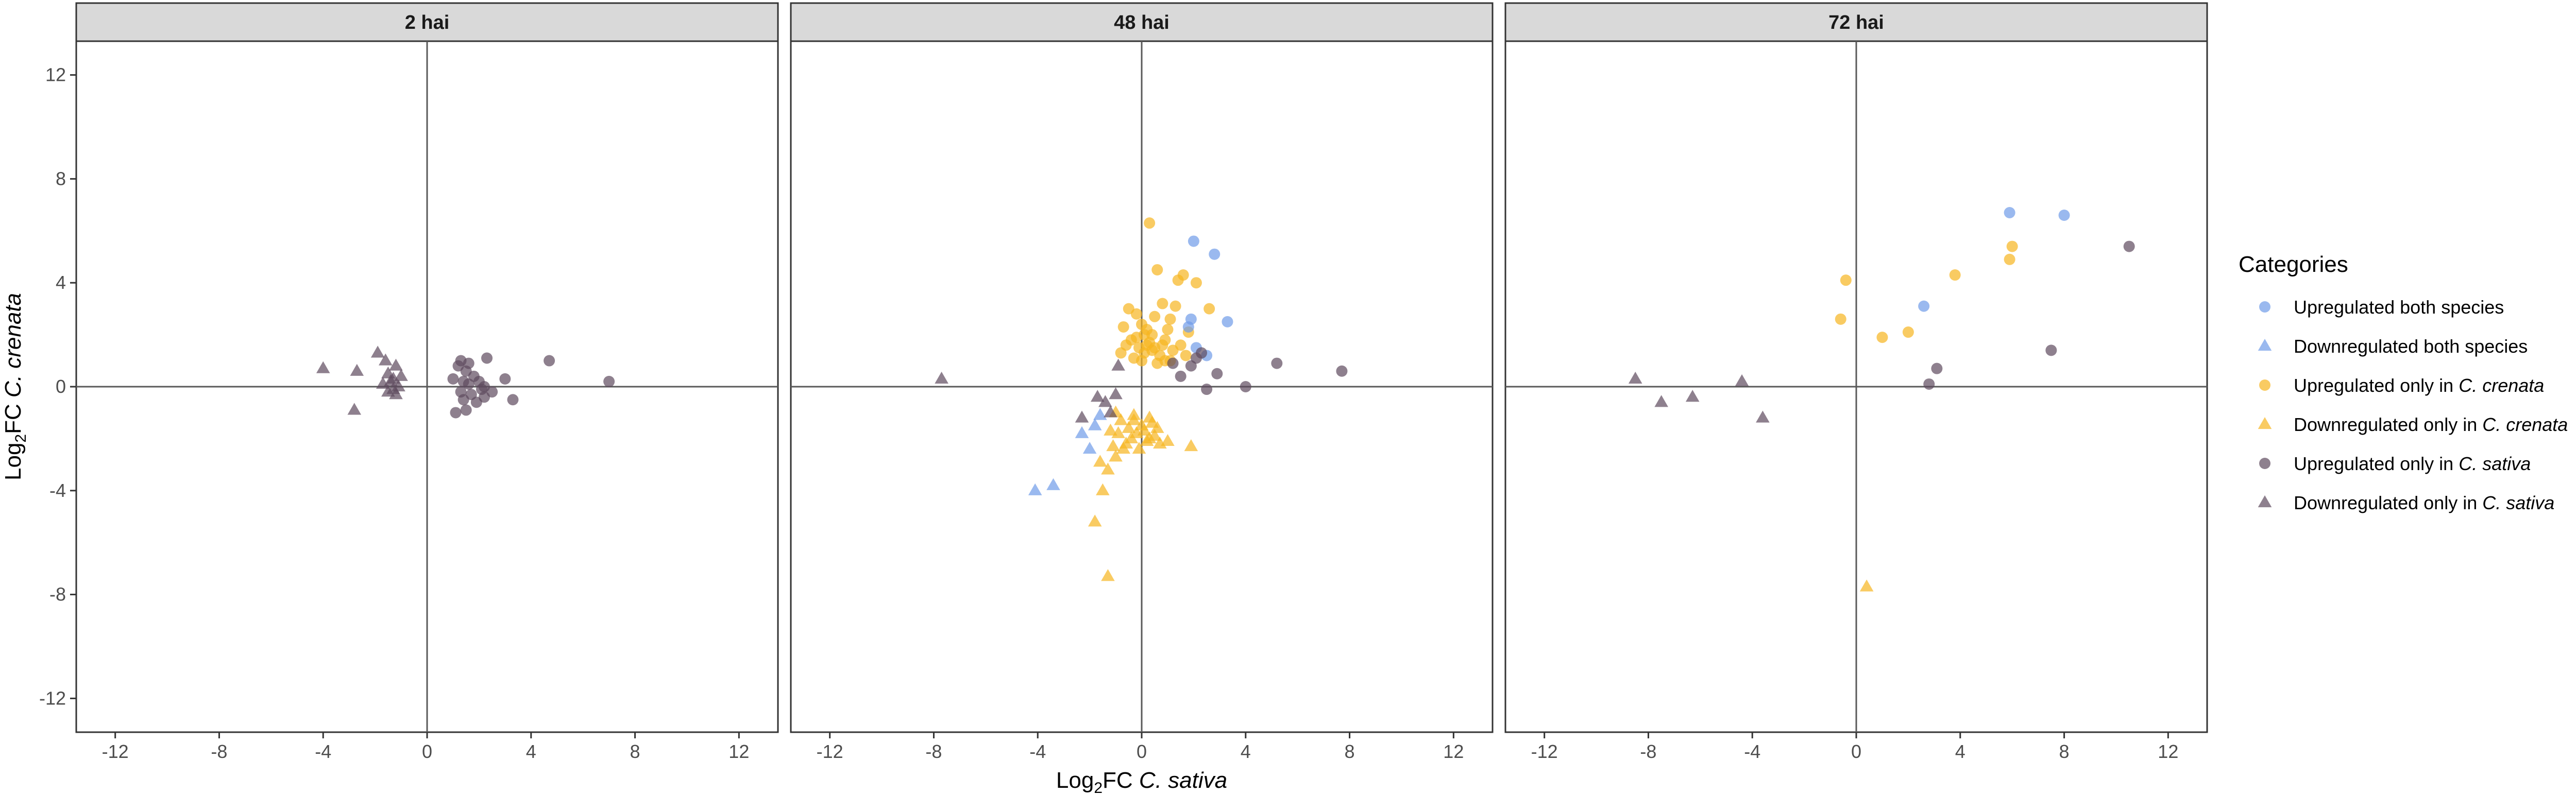 This screenshot has height=795, width=2576. Describe the element at coordinates (61, 386) in the screenshot. I see `y-tick-label: 0` at that location.